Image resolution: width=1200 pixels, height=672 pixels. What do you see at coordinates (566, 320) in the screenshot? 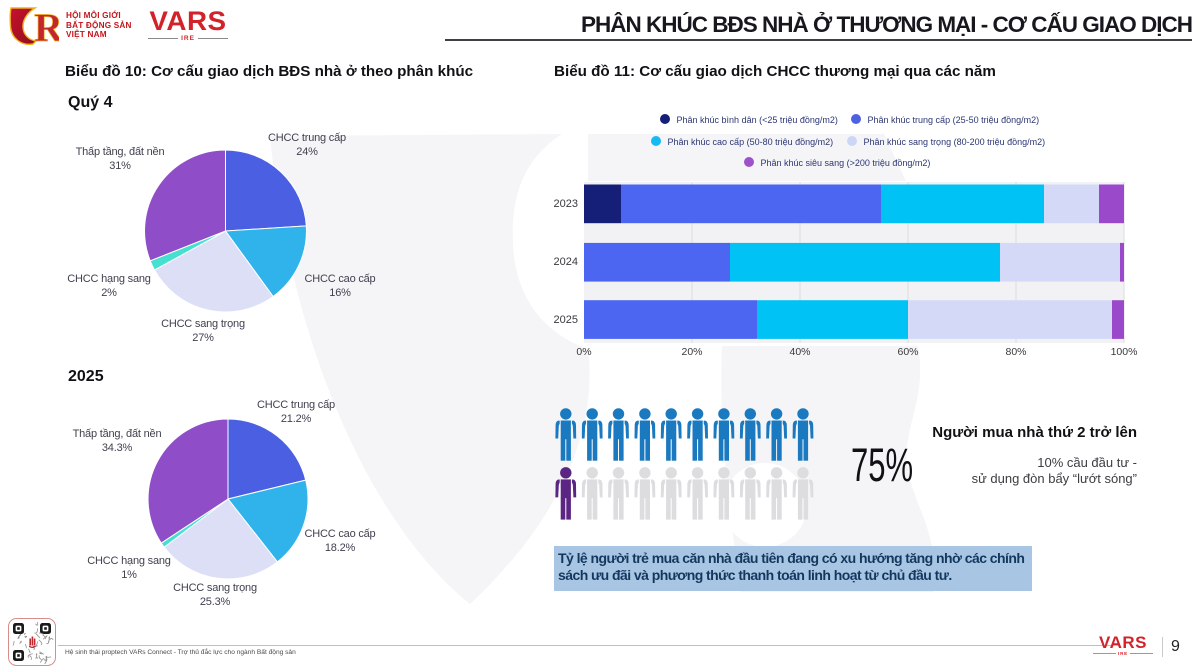
I see `svg-text: 2025` at bounding box center [566, 320].